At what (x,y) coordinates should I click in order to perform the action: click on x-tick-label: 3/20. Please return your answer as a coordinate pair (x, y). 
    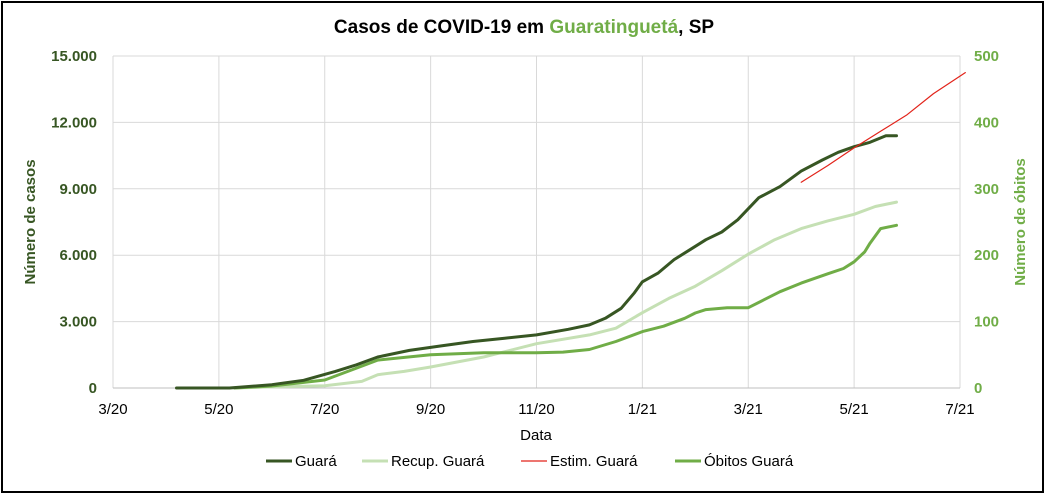
    Looking at the image, I should click on (112, 409).